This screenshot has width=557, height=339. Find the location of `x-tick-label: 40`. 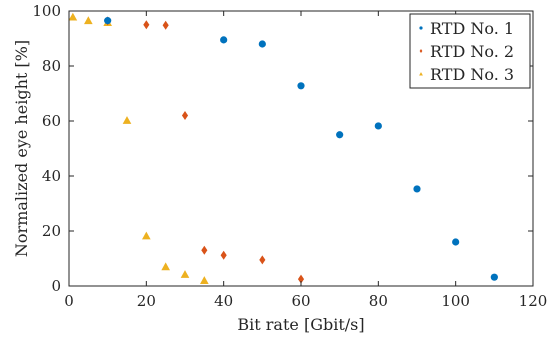

x-tick-label: 40 is located at coordinates (223, 301).